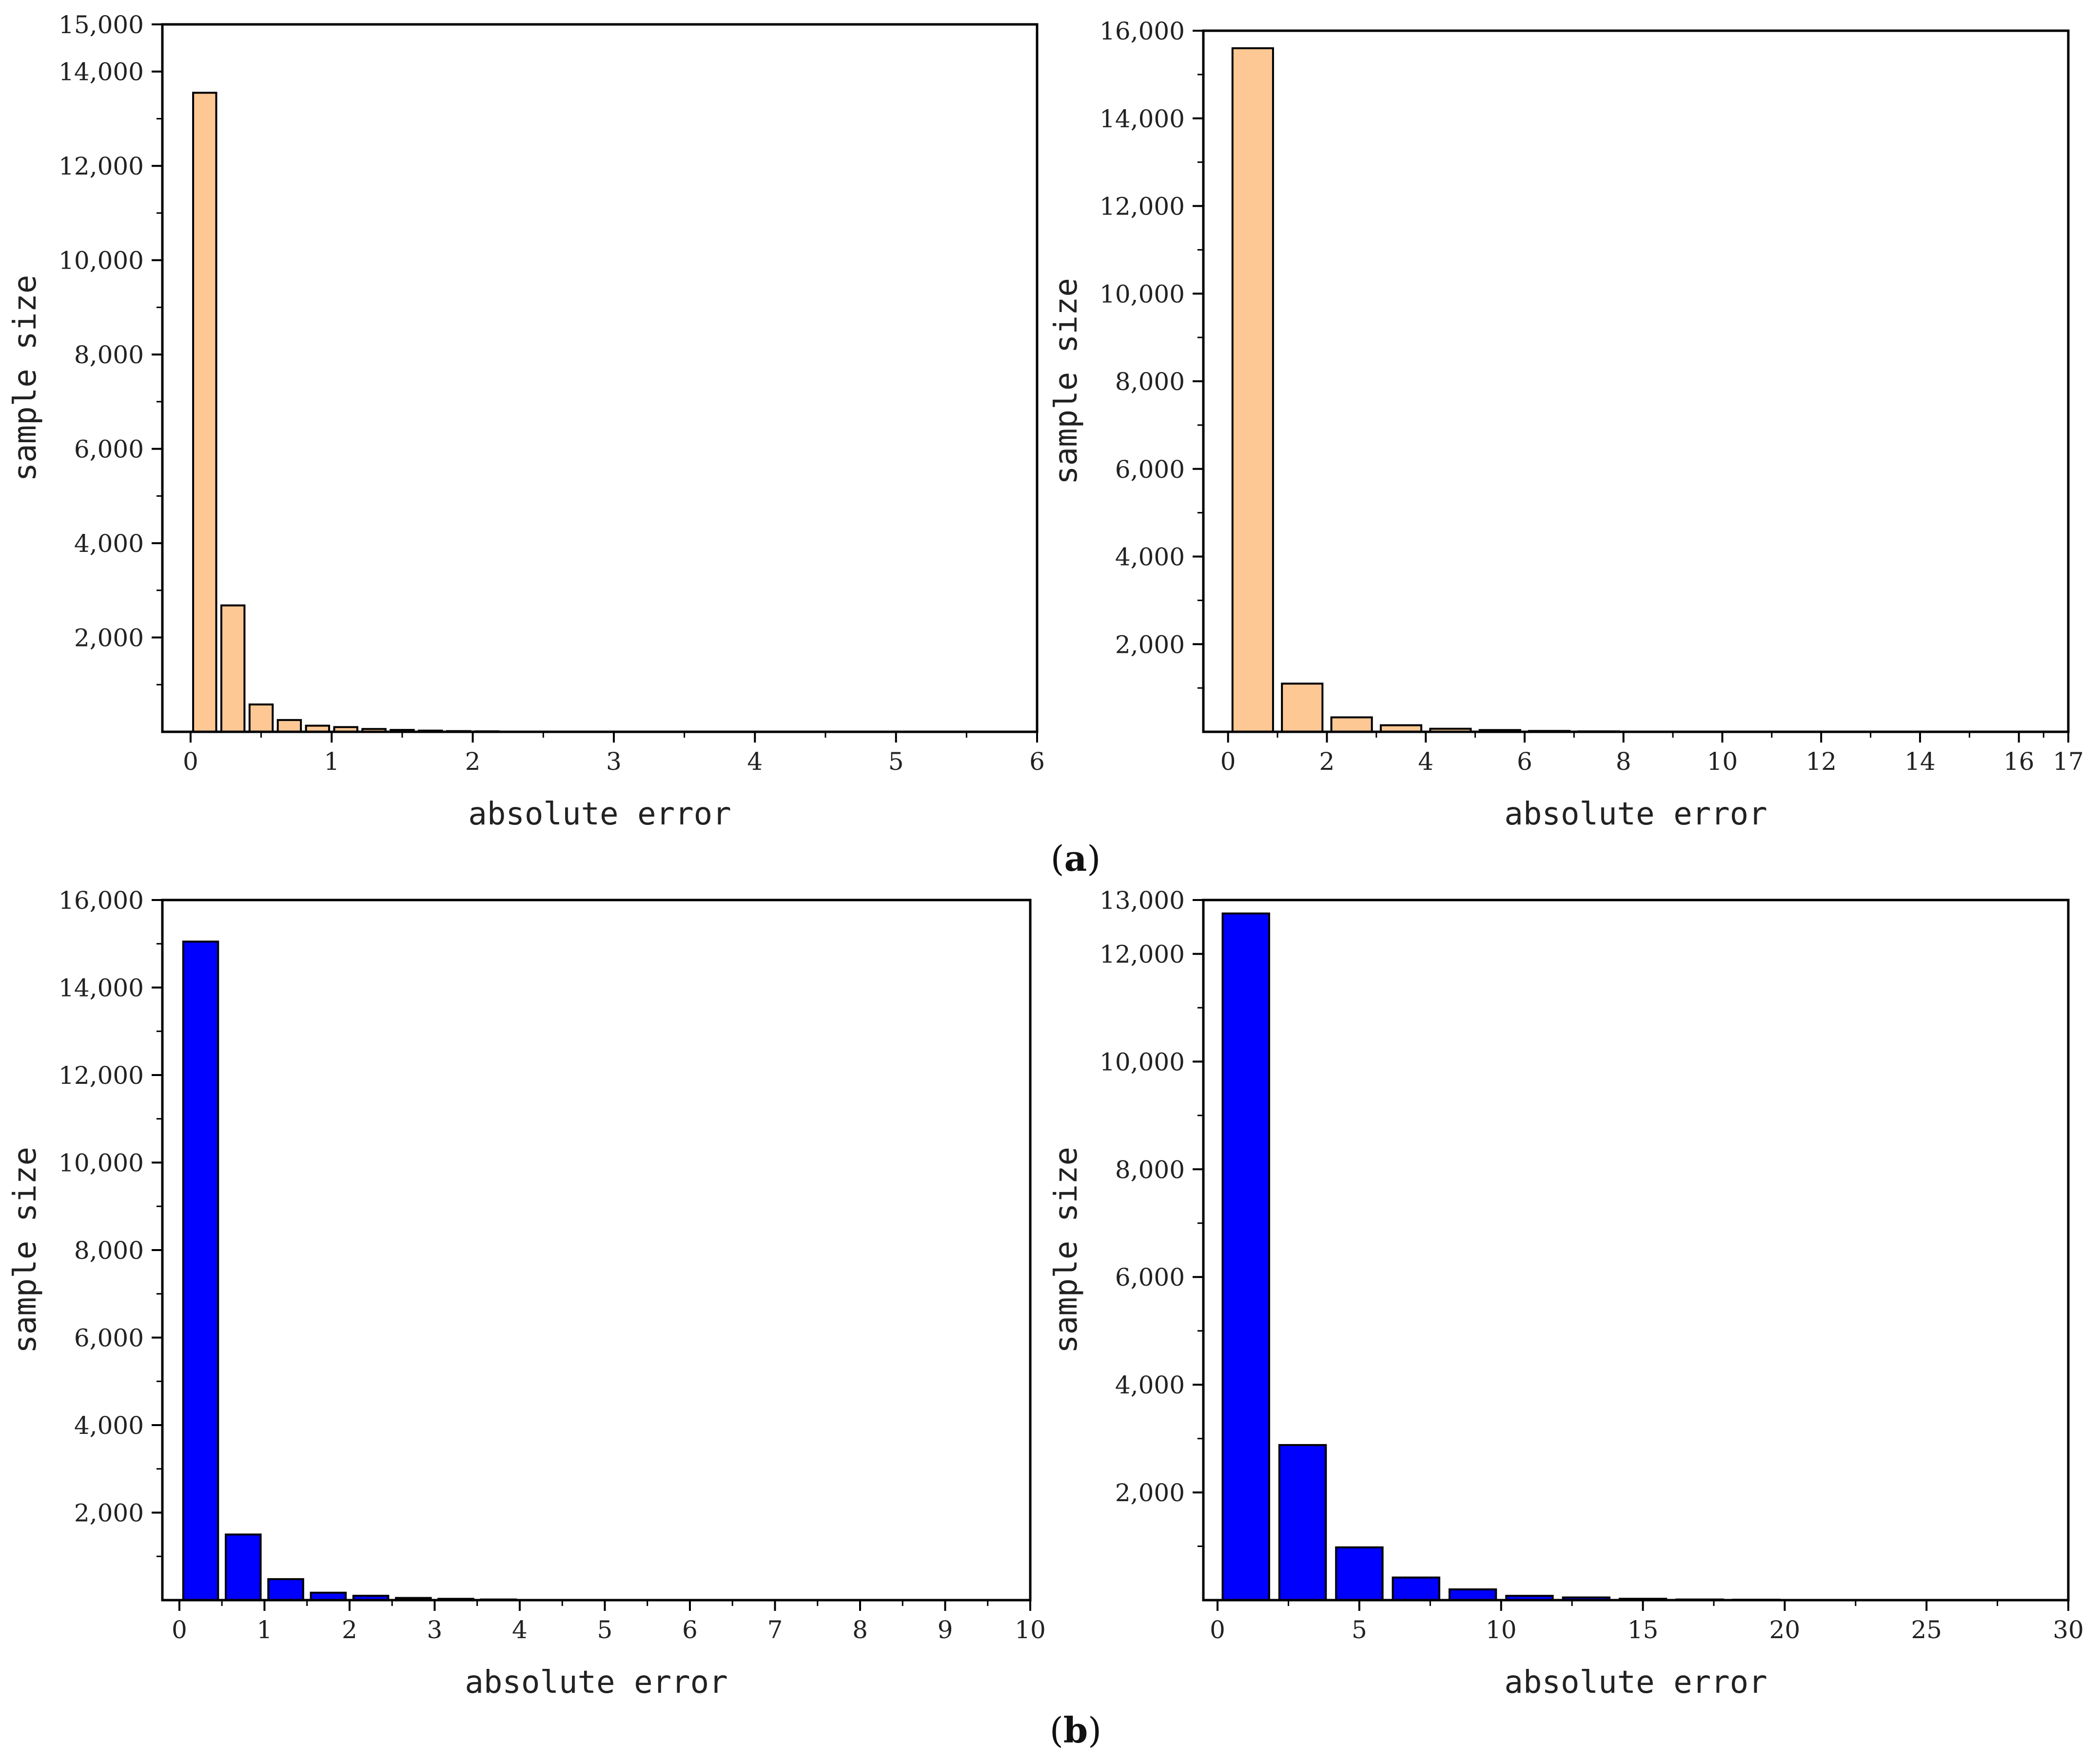 The image size is (2100, 1762). I want to click on y-tick-label-b-left-3: 8,000, so click(109, 1250).